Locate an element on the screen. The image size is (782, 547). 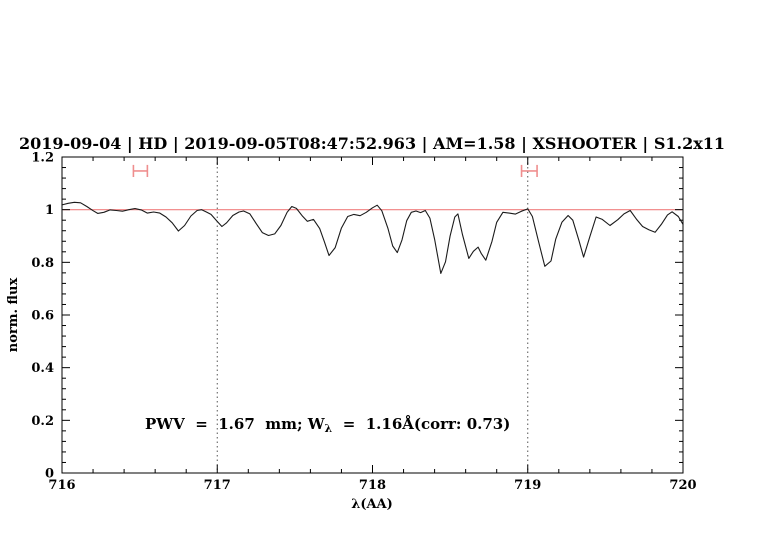
y-tick-label-1: 1 is located at coordinates (49, 210).